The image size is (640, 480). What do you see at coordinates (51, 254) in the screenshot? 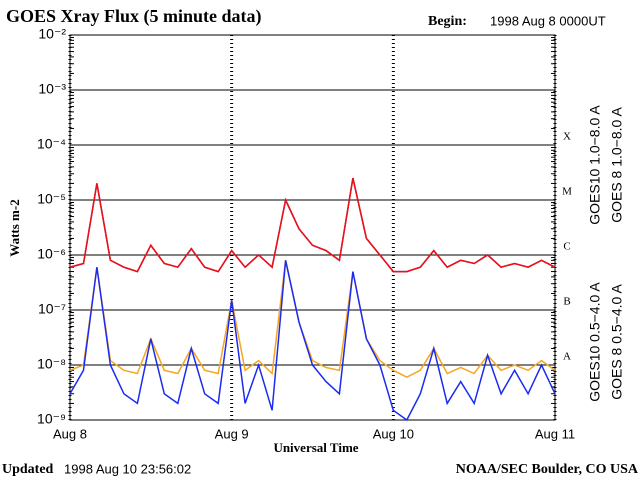
I see `y-tick-label: 10⁻⁶` at bounding box center [51, 254].